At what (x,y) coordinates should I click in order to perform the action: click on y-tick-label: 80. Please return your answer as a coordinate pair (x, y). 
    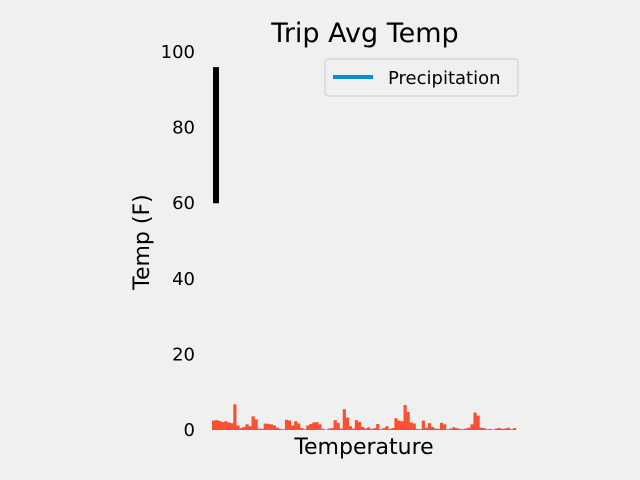
    Looking at the image, I should click on (183, 128).